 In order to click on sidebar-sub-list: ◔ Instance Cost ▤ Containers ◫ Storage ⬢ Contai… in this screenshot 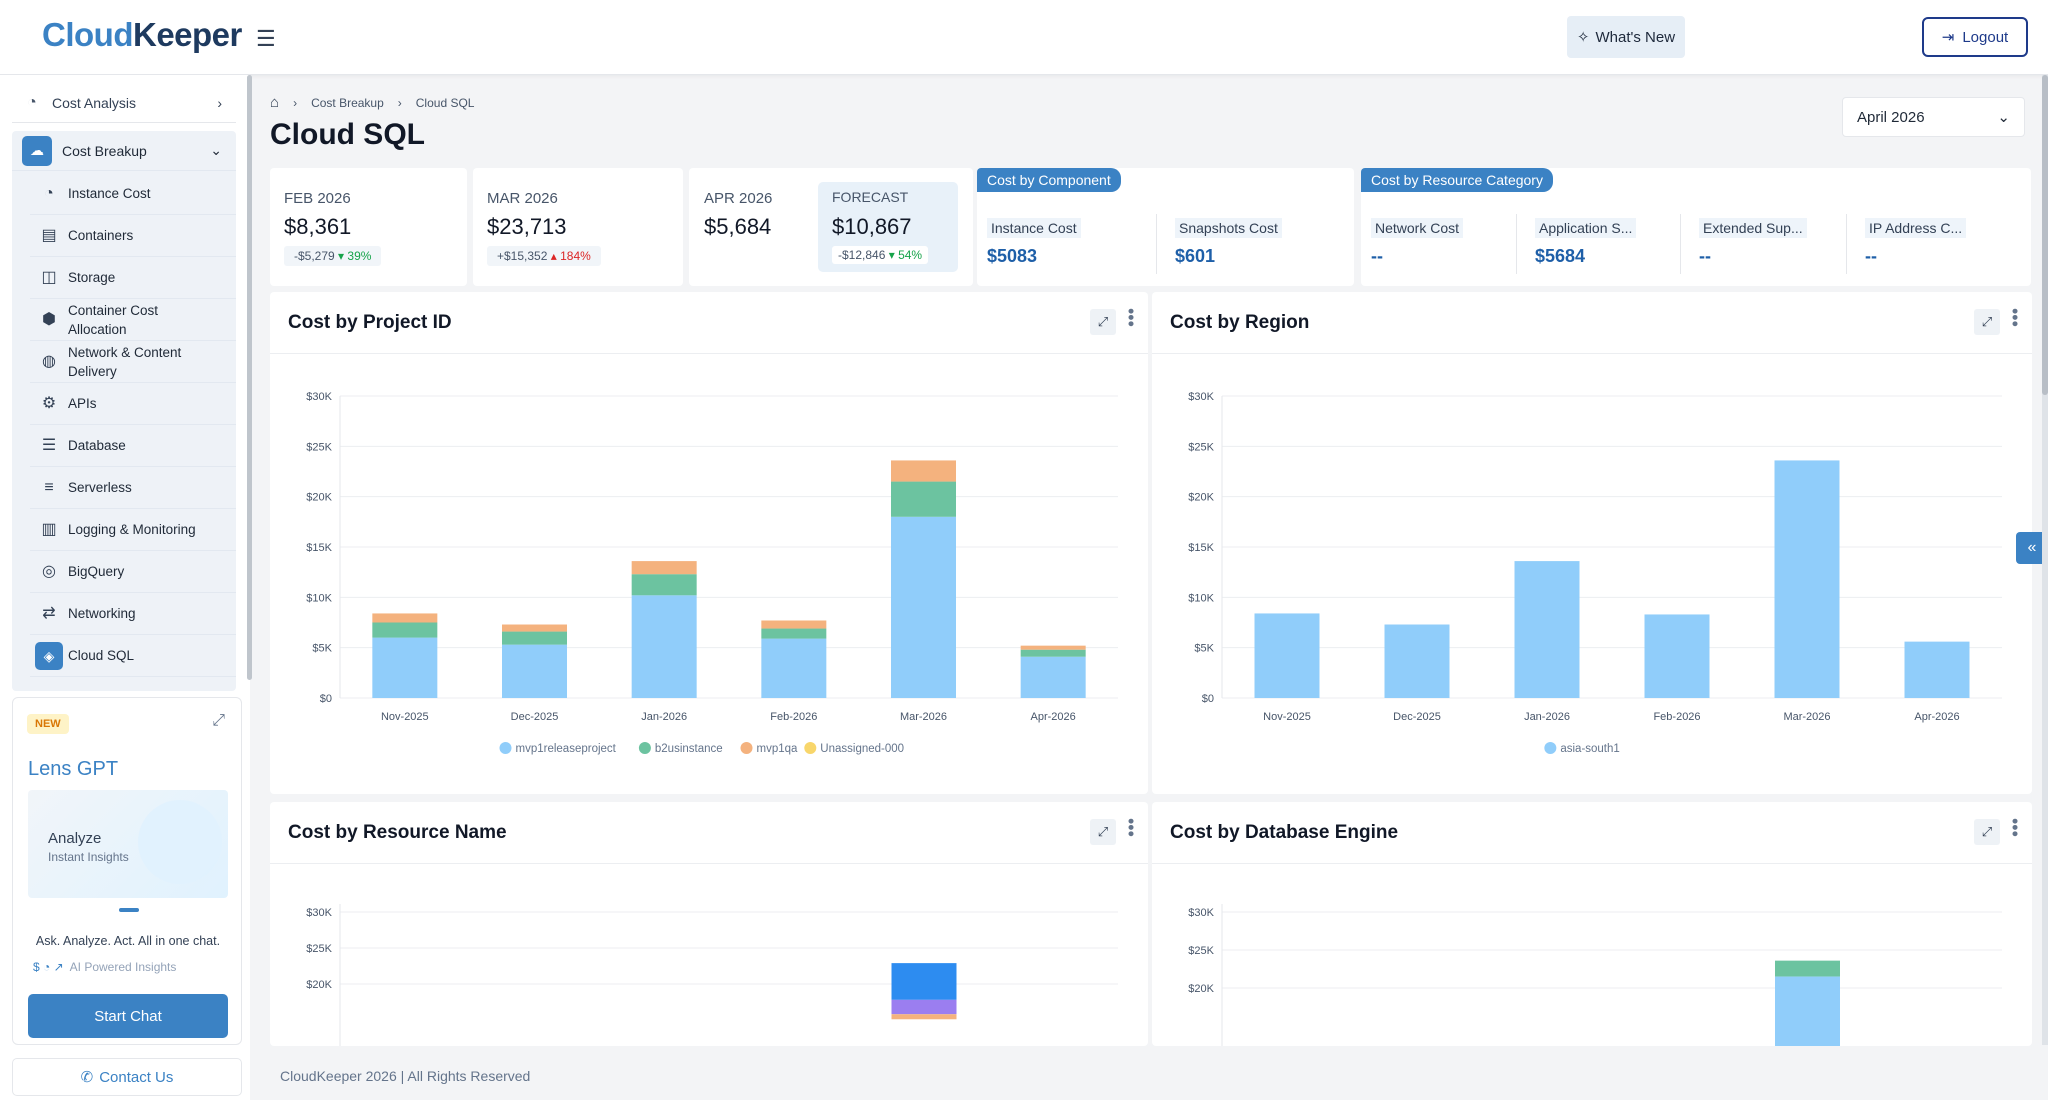, I will do `click(133, 425)`.